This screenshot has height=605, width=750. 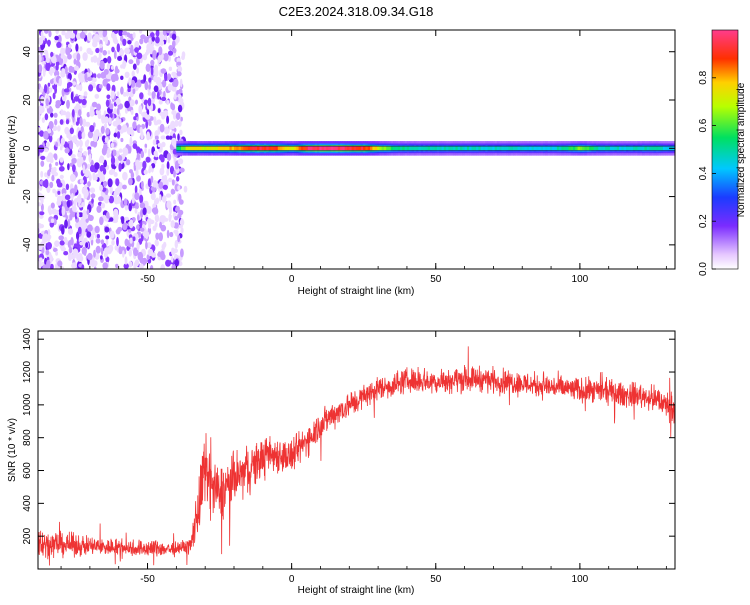 I want to click on x-tick-label: 100, so click(x=580, y=279).